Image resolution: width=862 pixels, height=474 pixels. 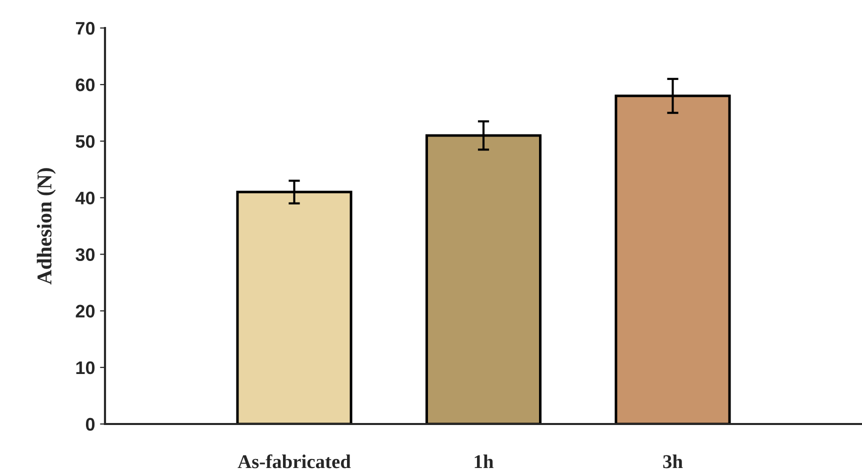 What do you see at coordinates (46, 226) in the screenshot?
I see `y-axis-title: Adhesion (N)` at bounding box center [46, 226].